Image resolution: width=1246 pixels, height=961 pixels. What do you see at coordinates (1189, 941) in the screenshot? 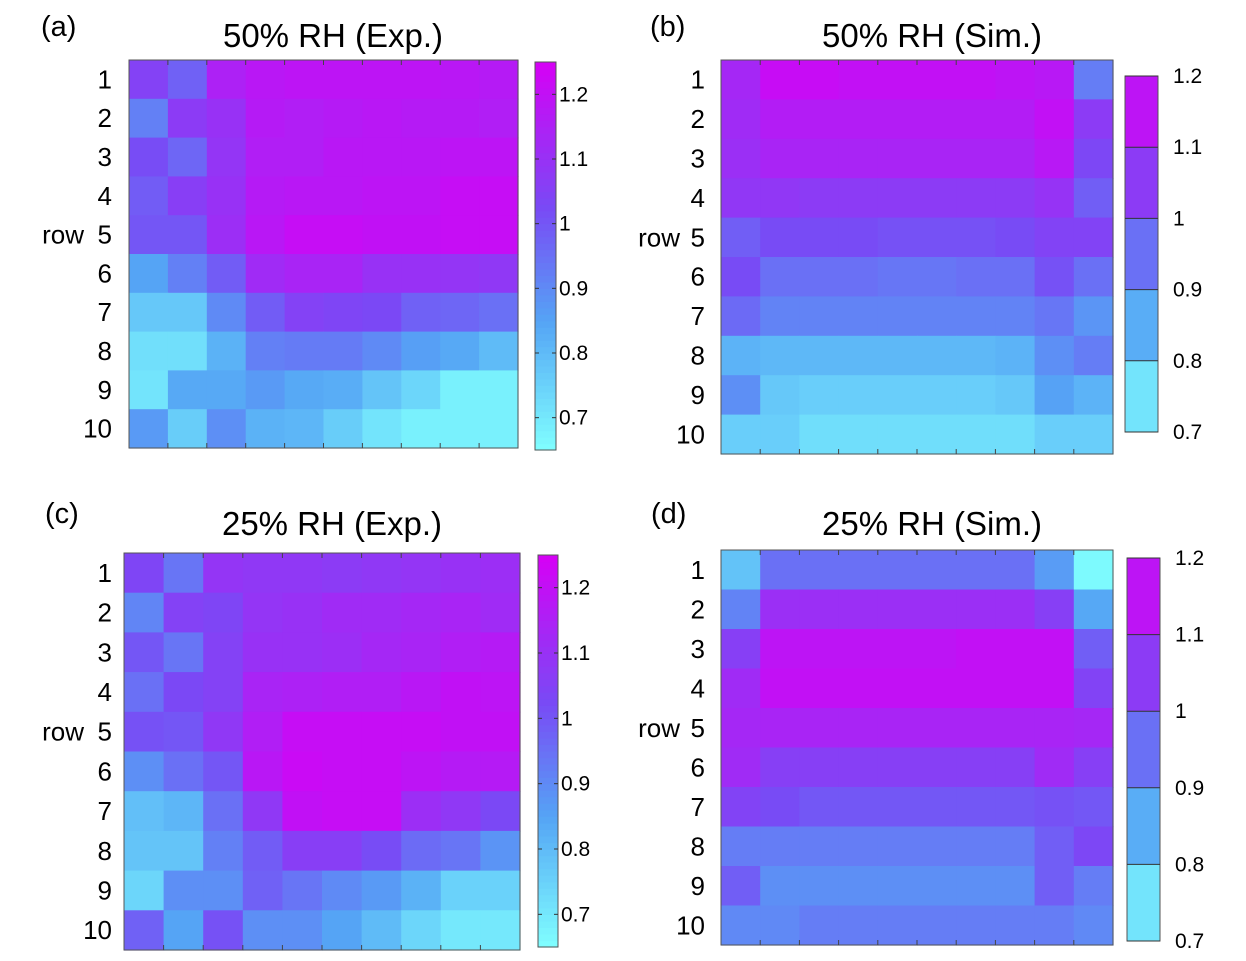
I see `colorbar-tick-label: 0.7` at bounding box center [1189, 941].